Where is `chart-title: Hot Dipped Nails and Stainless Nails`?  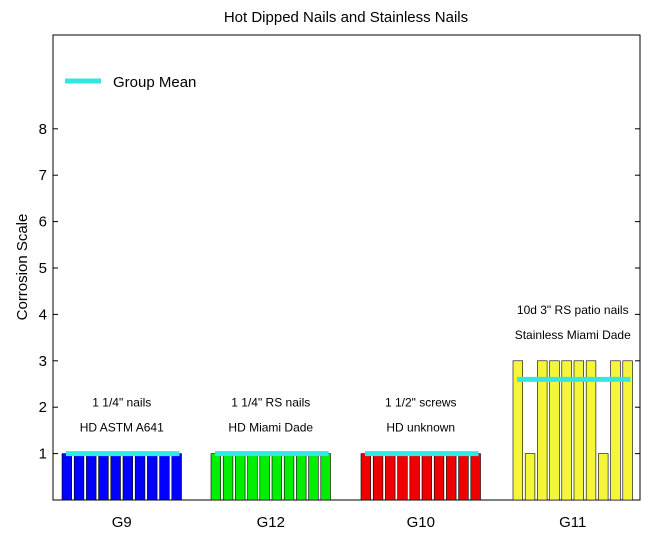
chart-title: Hot Dipped Nails and Stainless Nails is located at coordinates (346, 17).